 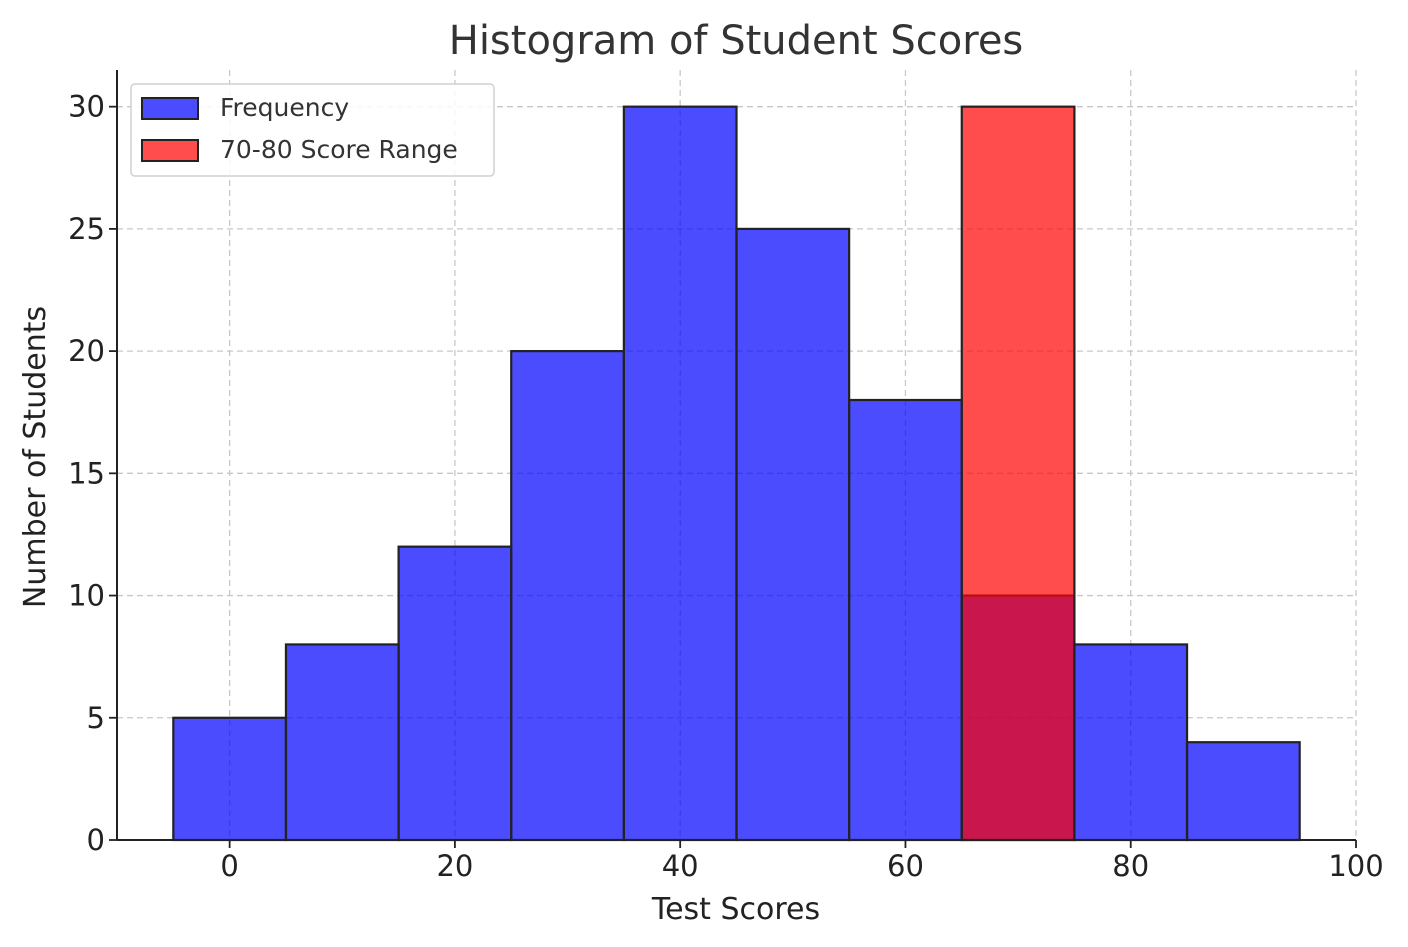 What do you see at coordinates (454, 866) in the screenshot?
I see `x-tick-label: 20` at bounding box center [454, 866].